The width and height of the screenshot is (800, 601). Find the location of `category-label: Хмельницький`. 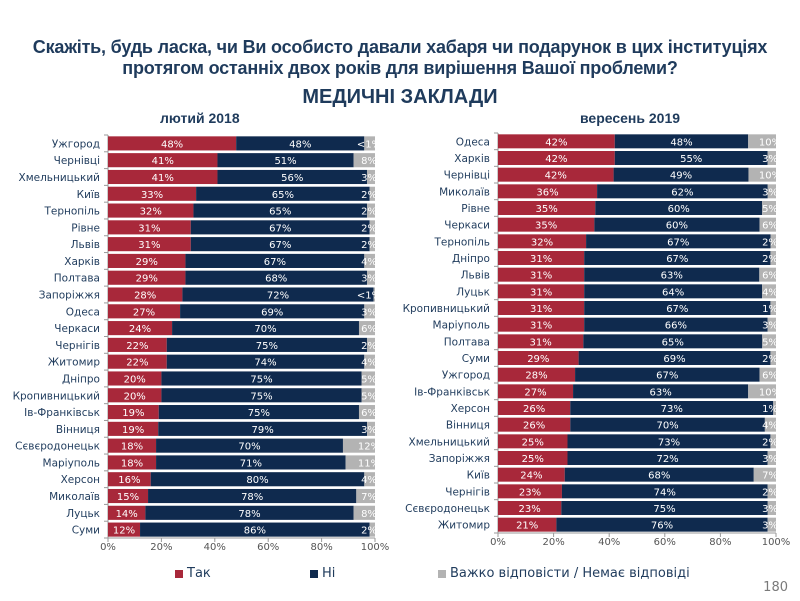

category-label: Хмельницький is located at coordinates (60, 178).